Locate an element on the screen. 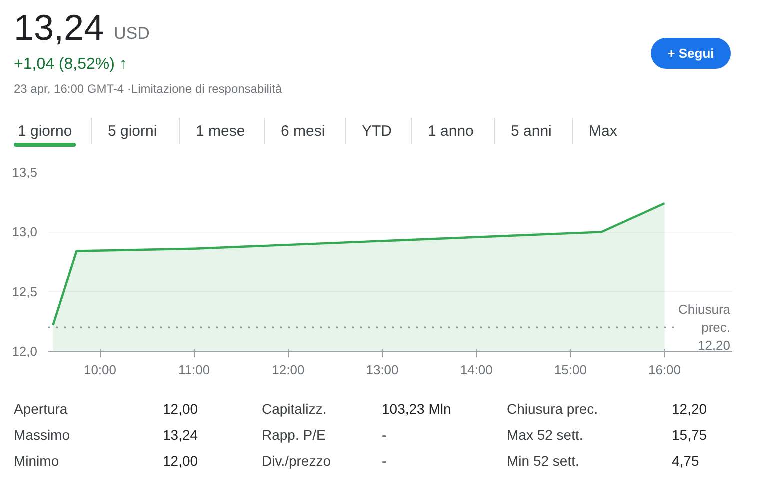  text: 23 apr, 16:00 GMT-4 ·Limitazione di responsabilità is located at coordinates (148, 89).